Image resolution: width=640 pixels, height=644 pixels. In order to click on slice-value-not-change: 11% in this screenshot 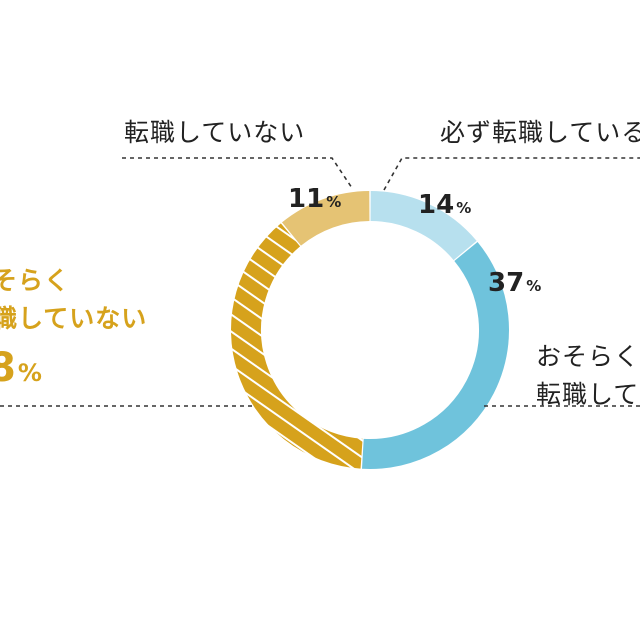, I will do `click(314, 199)`.